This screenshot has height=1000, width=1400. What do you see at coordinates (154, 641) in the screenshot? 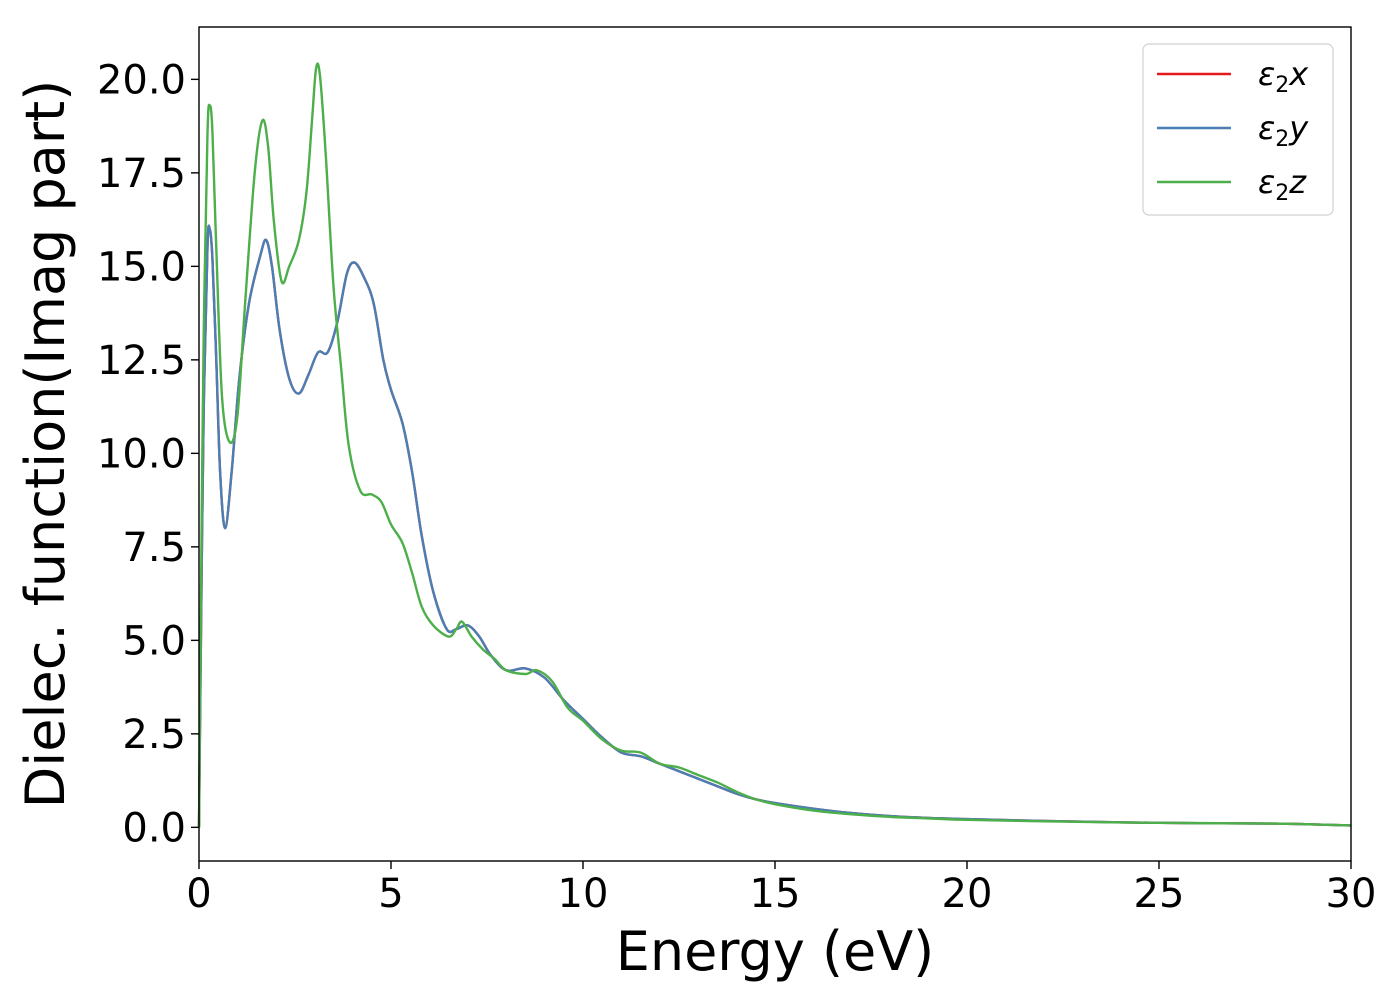
I see `y-tick-label: 5.0` at bounding box center [154, 641].